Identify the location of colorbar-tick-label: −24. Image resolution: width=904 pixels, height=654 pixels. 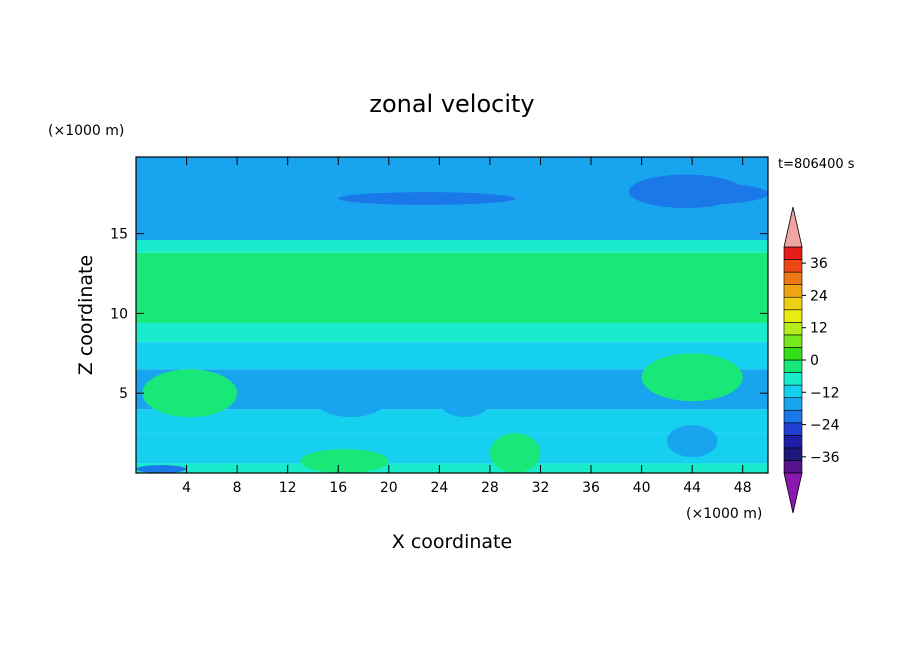
(825, 426).